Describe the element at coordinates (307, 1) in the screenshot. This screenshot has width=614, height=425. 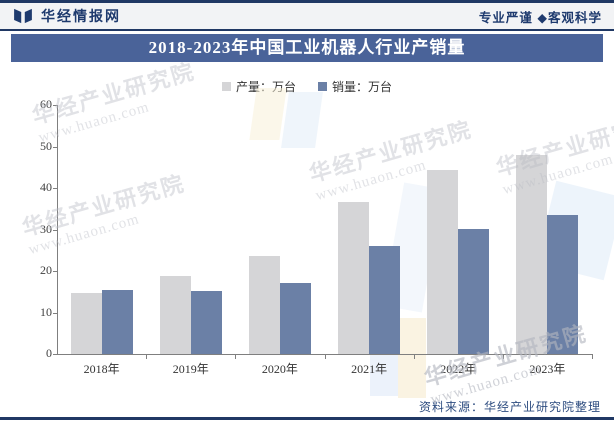
I see `top-border-line` at that location.